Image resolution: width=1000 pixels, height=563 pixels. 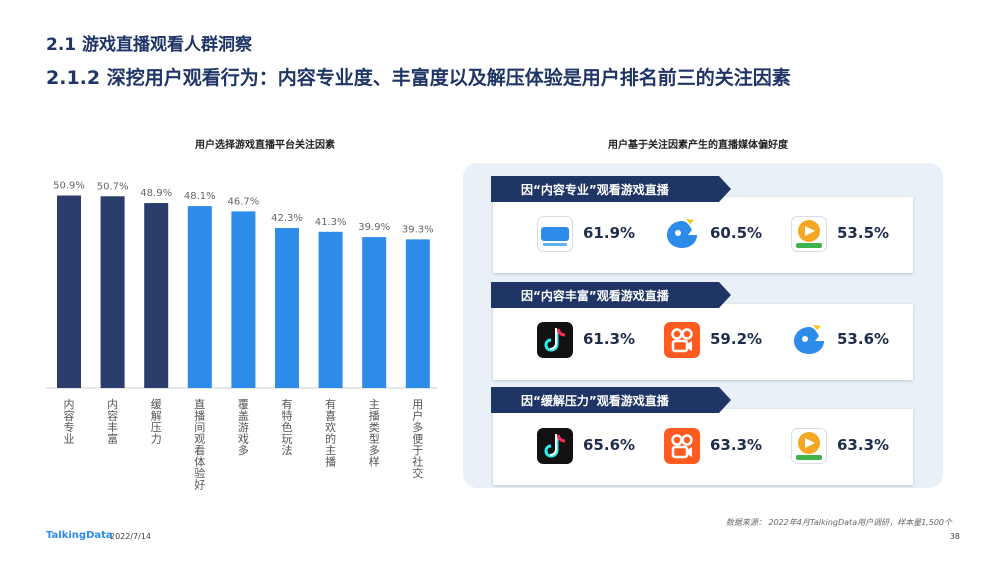 What do you see at coordinates (838, 522) in the screenshot?
I see `data-source-note: 数据来源： 2022年4月TalkingData用户调研，样本量1,500个` at bounding box center [838, 522].